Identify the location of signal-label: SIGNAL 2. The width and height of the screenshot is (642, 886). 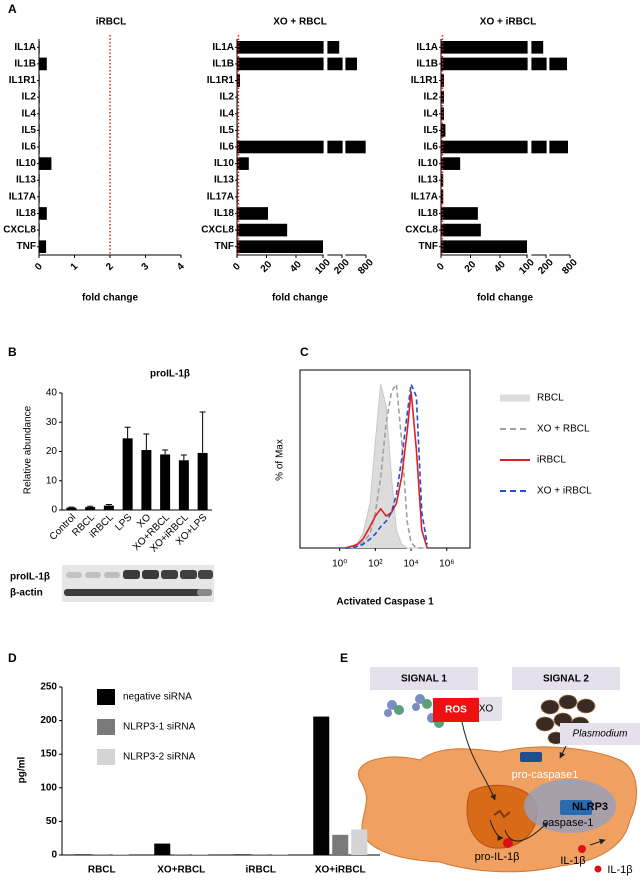
(566, 679).